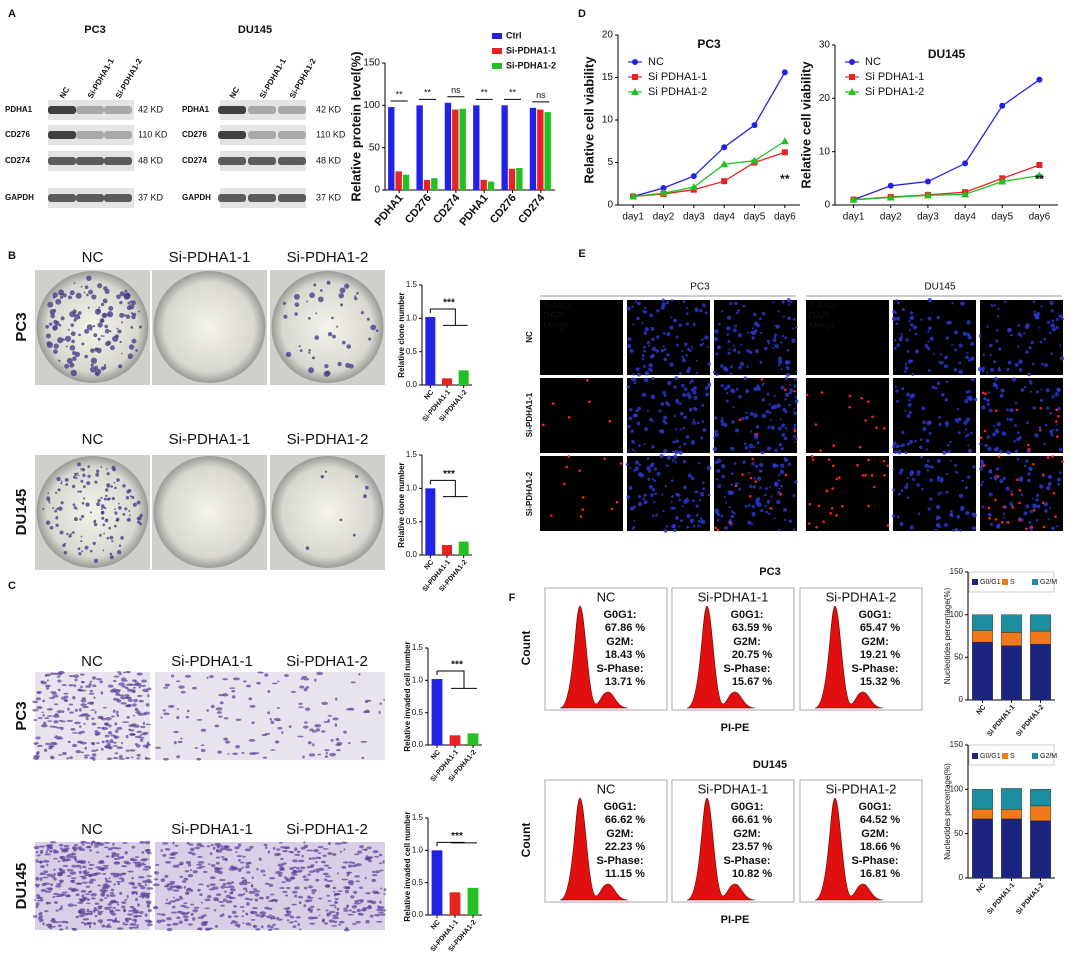  Describe the element at coordinates (957, 788) in the screenshot. I see `y-tick-label: 100` at that location.